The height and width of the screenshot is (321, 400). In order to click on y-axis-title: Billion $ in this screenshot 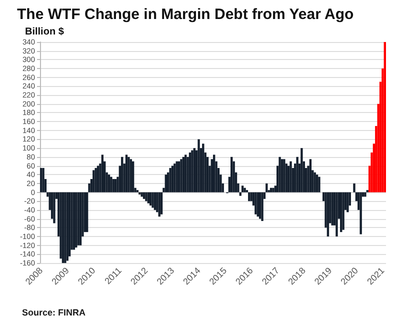, I will do `click(44, 32)`.